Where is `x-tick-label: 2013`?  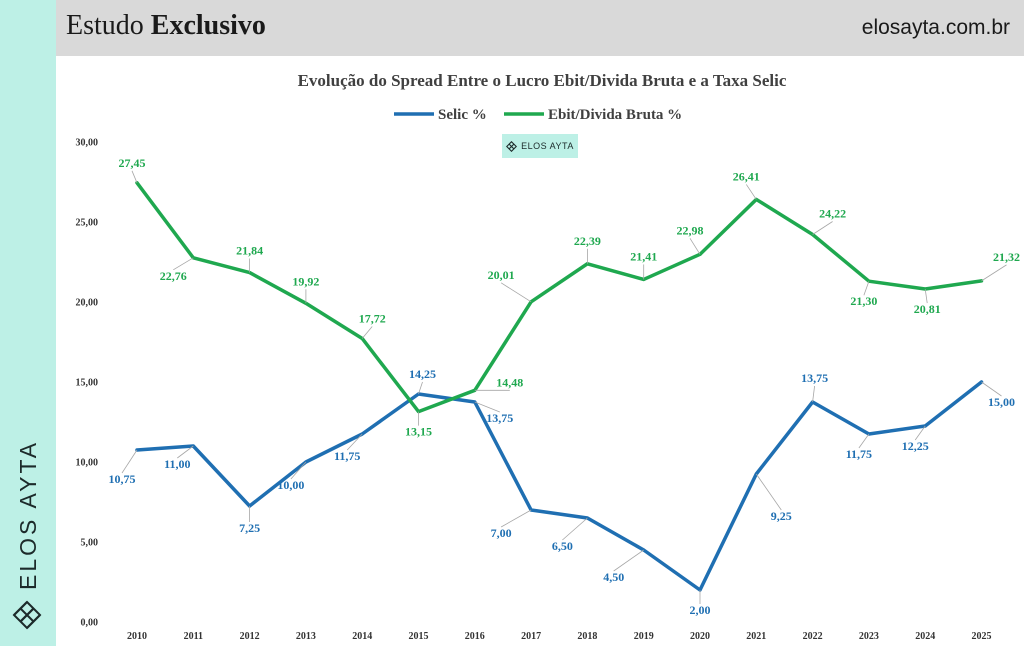
x-tick-label: 2013 is located at coordinates (306, 636).